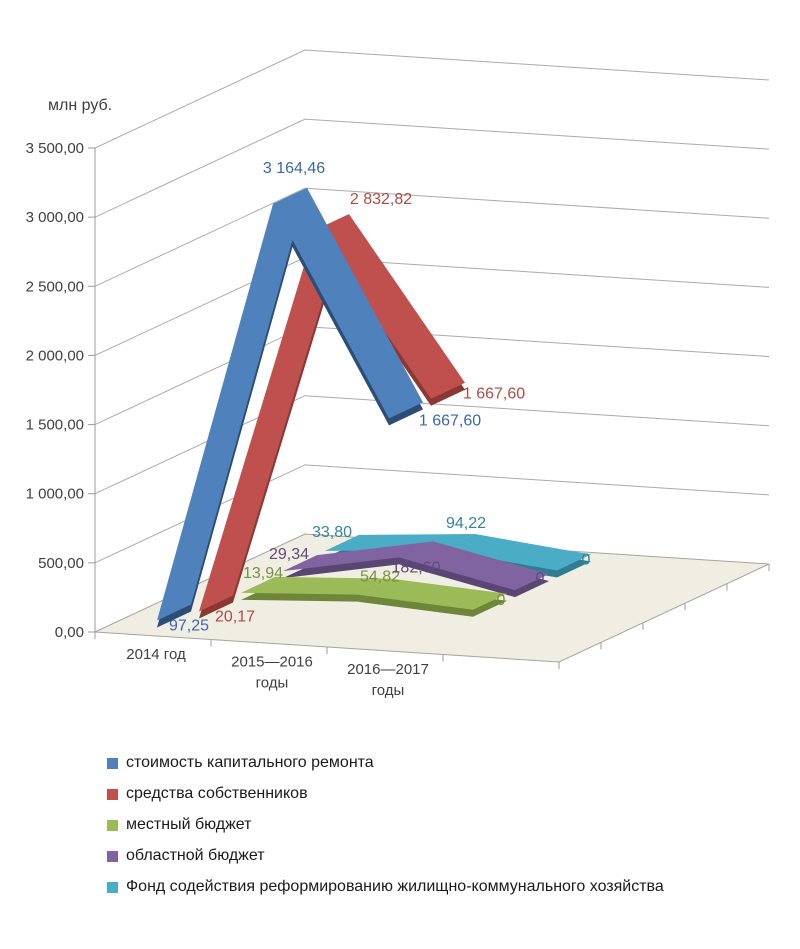  What do you see at coordinates (189, 626) in the screenshot?
I see `data-label: 97,25` at bounding box center [189, 626].